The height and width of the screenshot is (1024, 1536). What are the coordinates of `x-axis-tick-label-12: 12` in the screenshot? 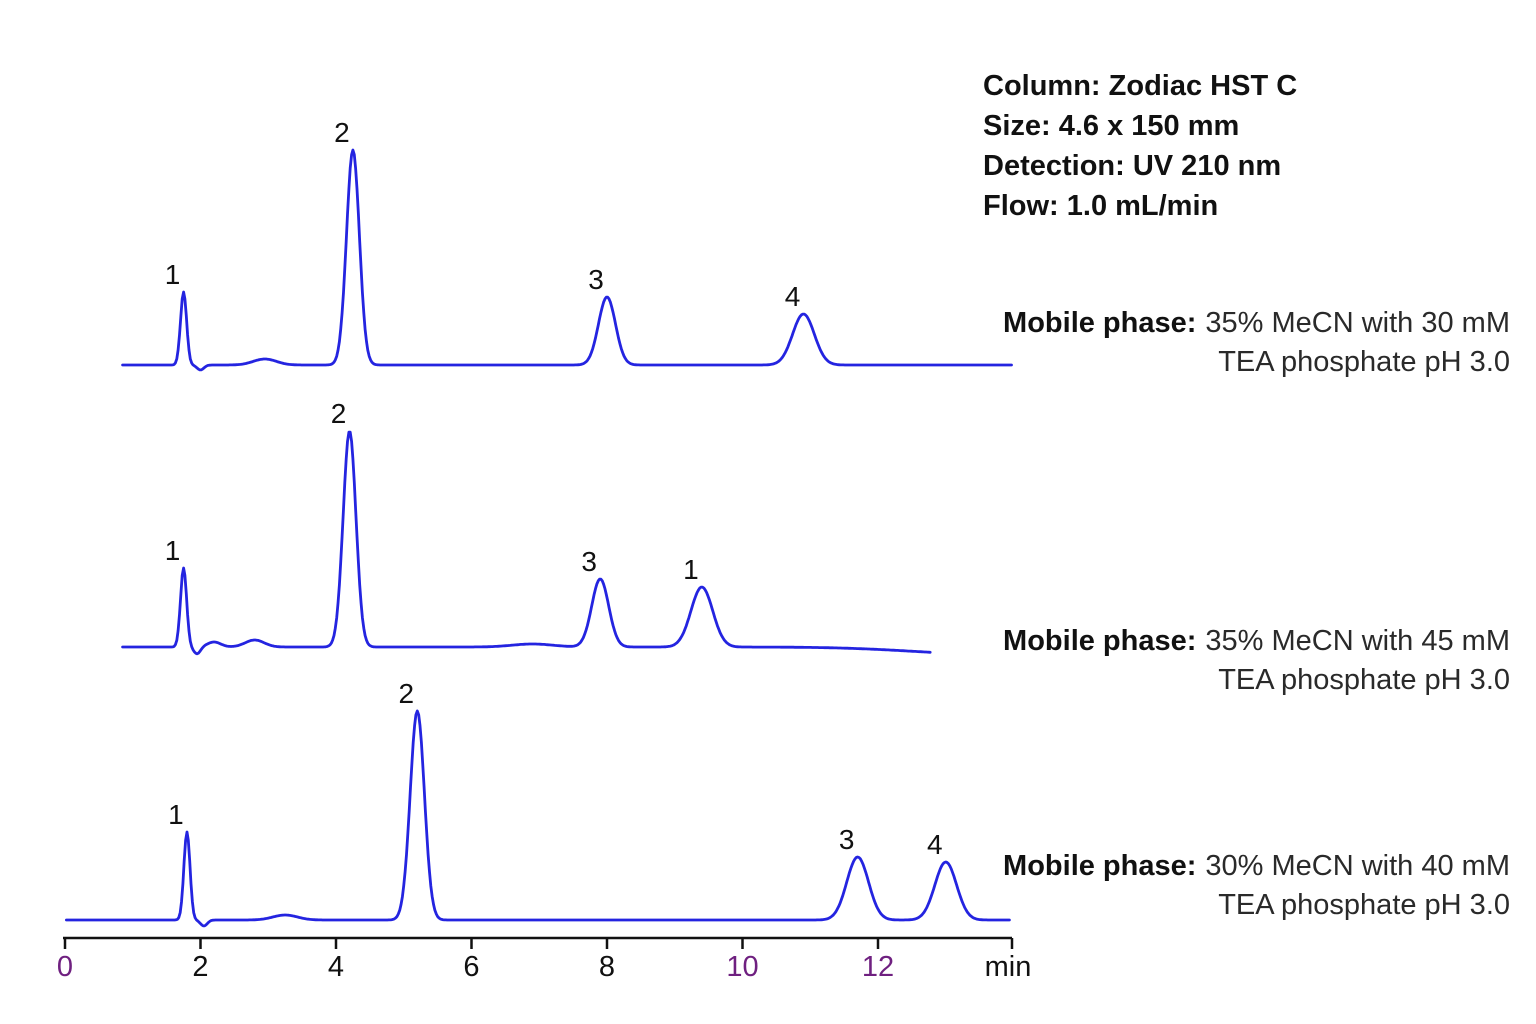 It's located at (878, 967).